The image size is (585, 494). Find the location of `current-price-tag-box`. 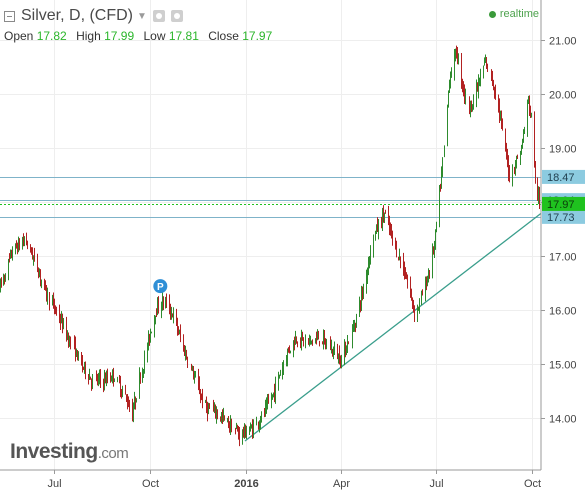

current-price-tag-box is located at coordinates (563, 203).